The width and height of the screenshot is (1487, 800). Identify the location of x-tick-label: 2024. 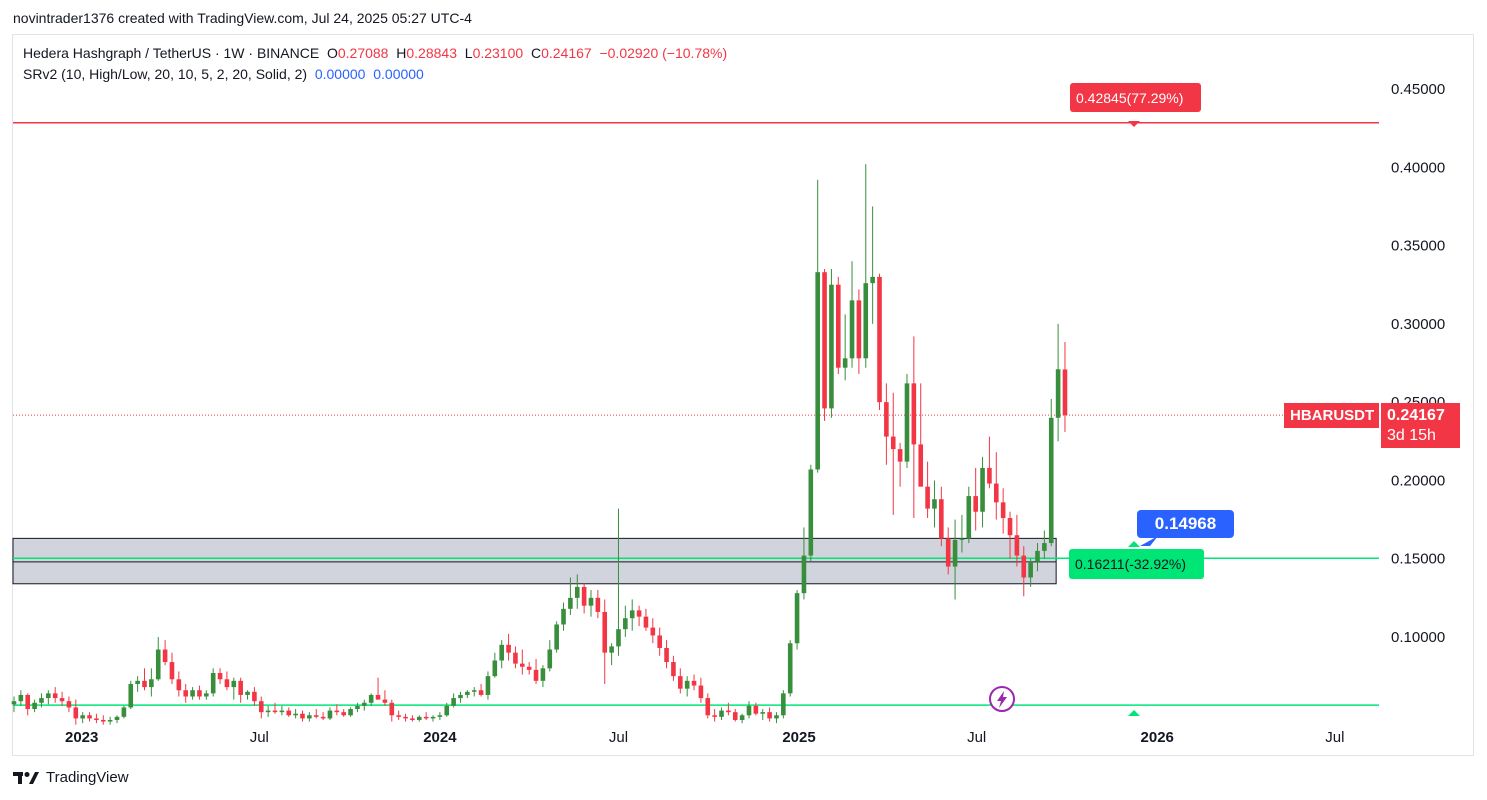
(440, 737).